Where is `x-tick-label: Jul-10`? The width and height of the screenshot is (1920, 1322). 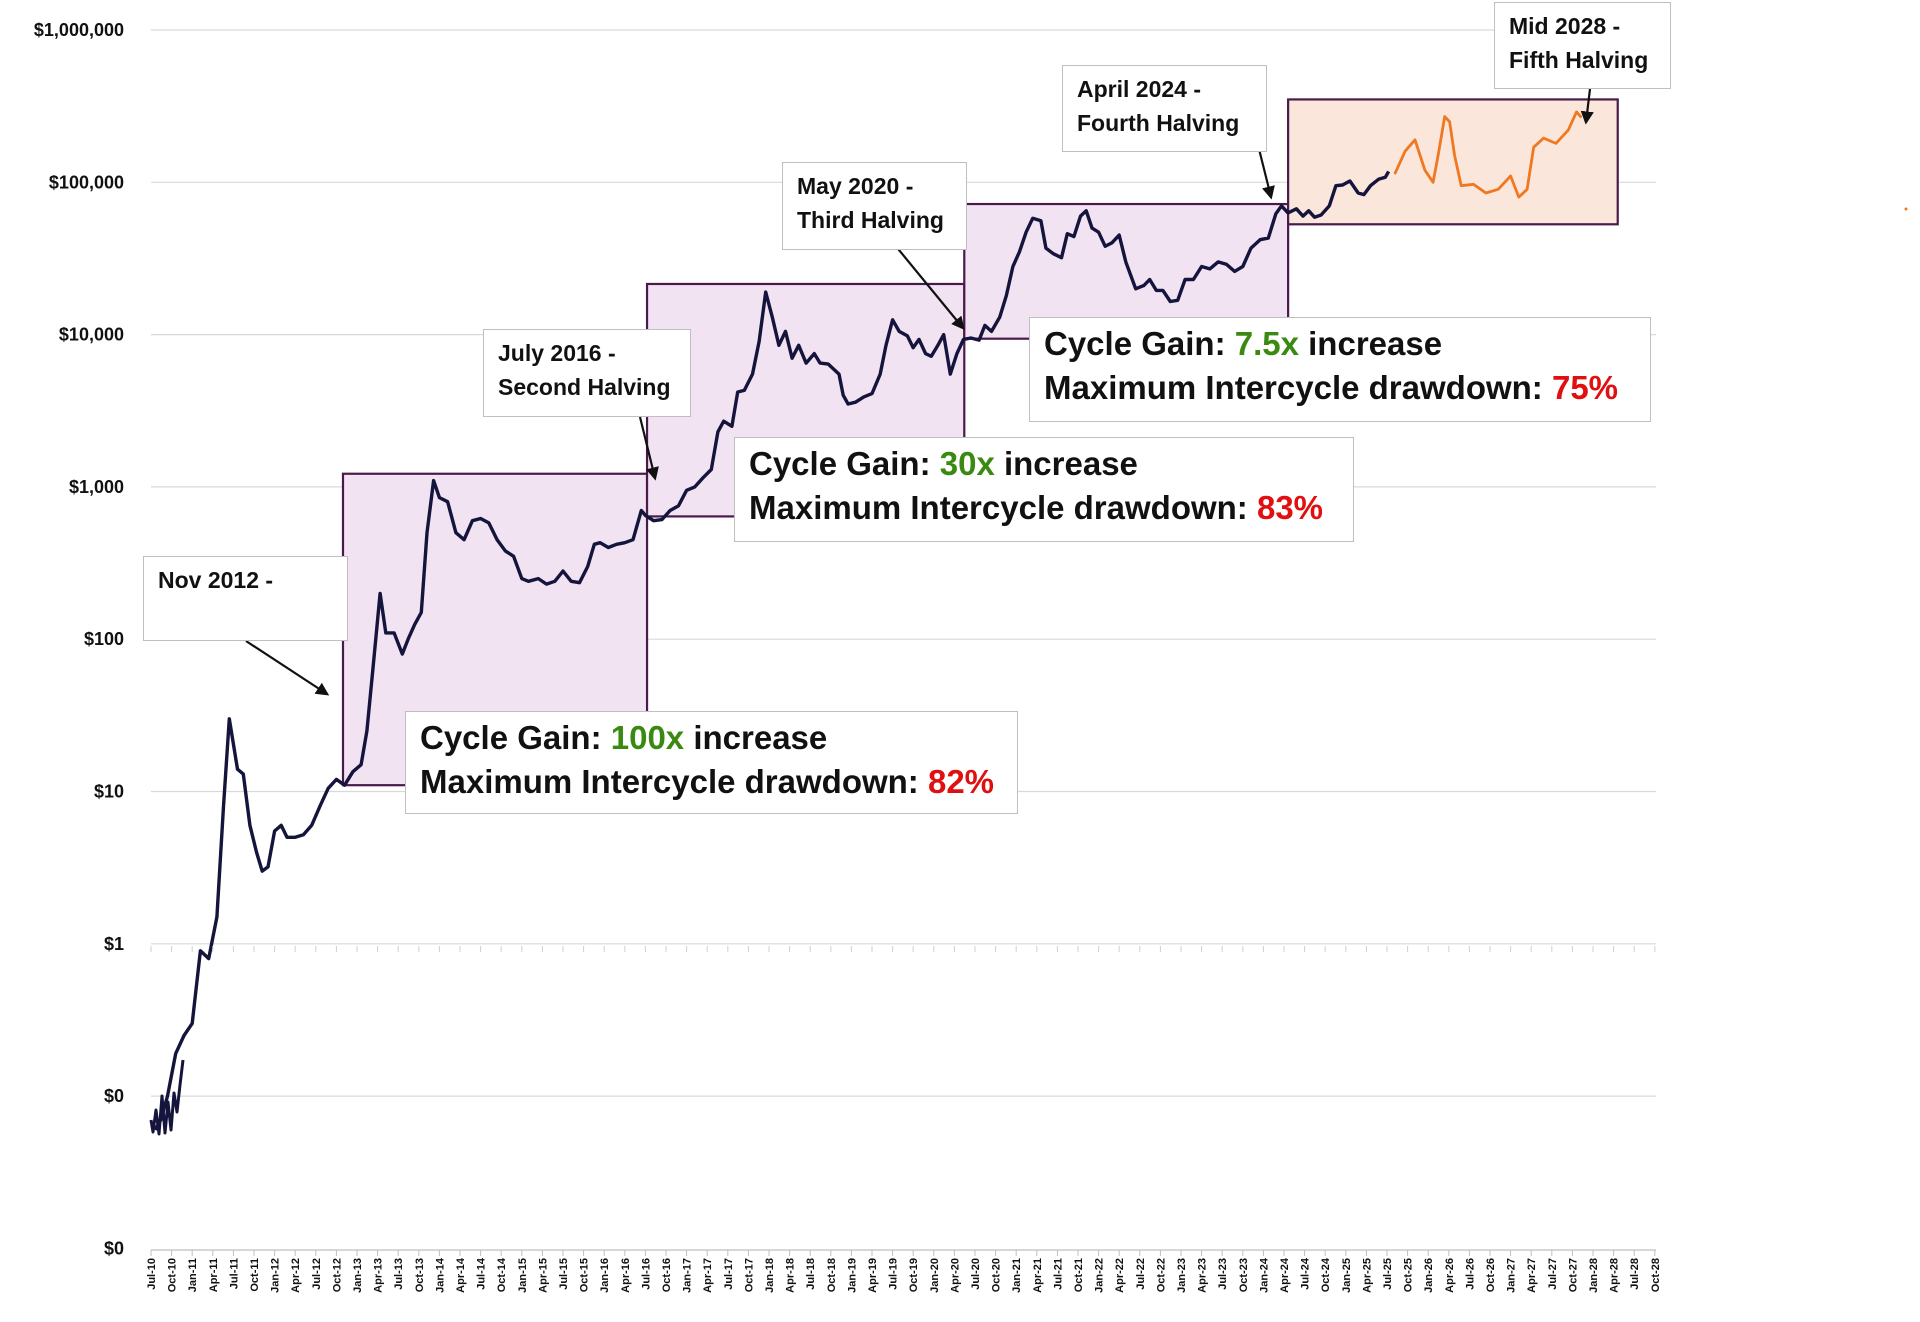
x-tick-label: Jul-10 is located at coordinates (152, 1274).